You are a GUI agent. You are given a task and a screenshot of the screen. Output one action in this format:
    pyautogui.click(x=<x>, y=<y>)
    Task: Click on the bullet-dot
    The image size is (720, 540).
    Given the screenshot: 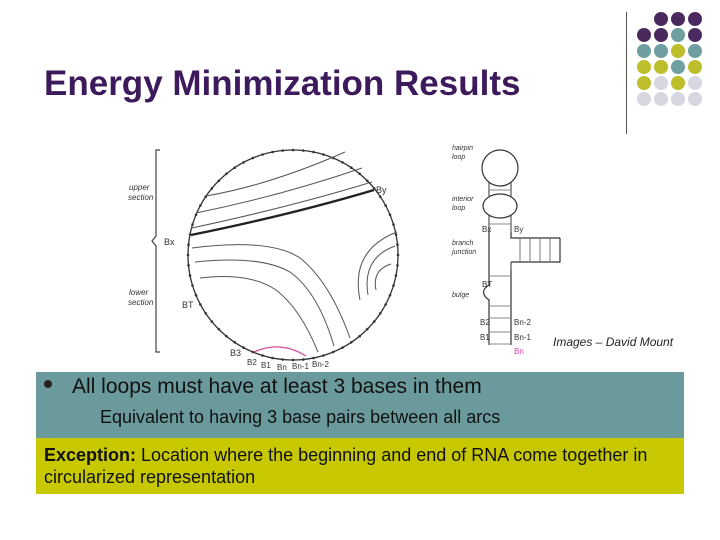 What is the action you would take?
    pyautogui.click(x=48, y=384)
    